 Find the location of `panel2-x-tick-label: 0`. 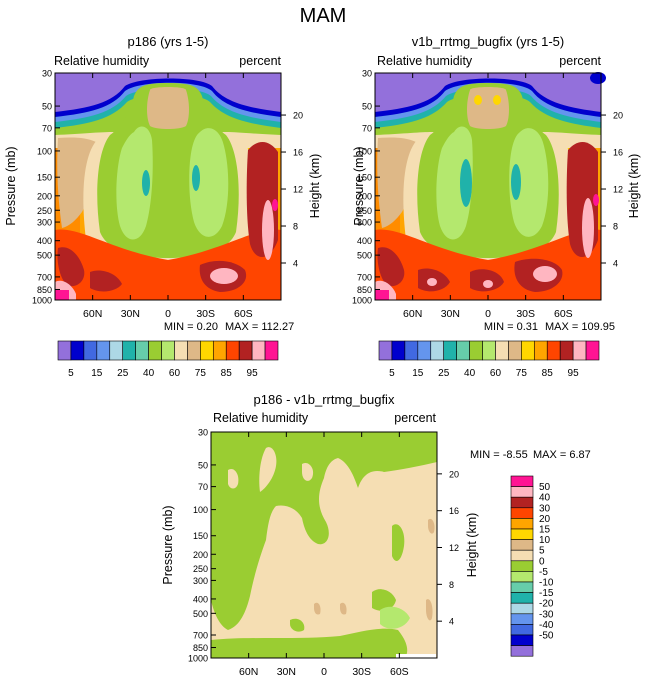

panel2-x-tick-label: 0 is located at coordinates (488, 314).